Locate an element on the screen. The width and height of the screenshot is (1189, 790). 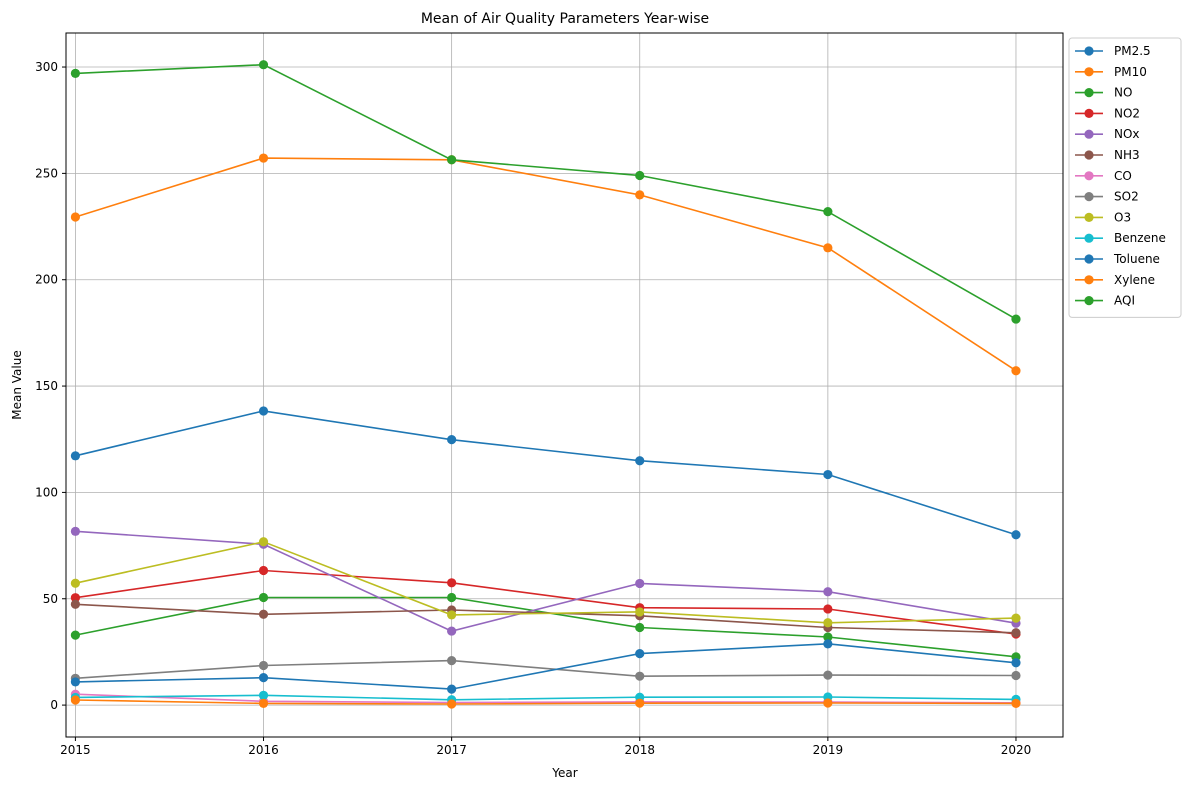
legend-label: Toluene is located at coordinates (1136, 259).